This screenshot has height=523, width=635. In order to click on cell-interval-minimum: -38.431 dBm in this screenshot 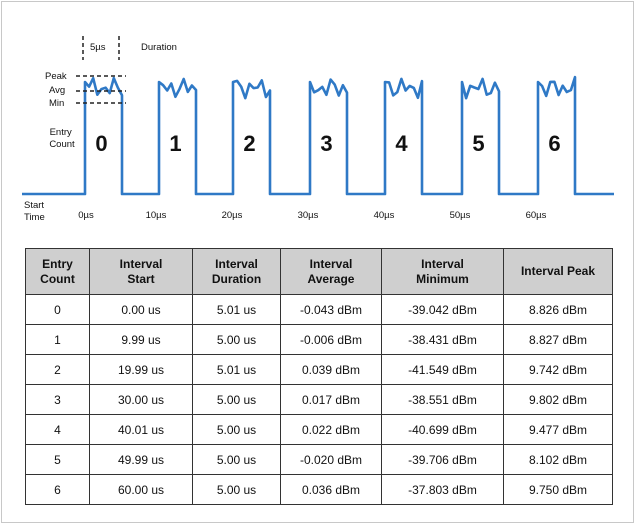, I will do `click(442, 339)`.